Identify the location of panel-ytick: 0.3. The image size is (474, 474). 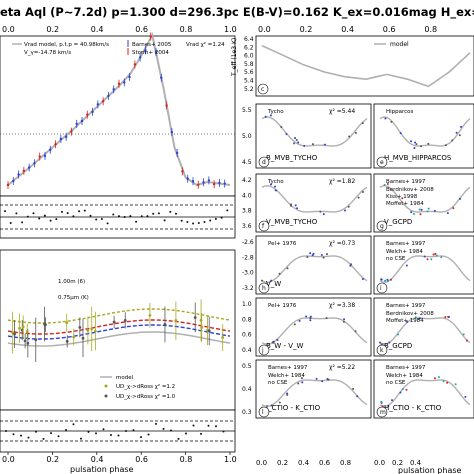
(247, 412).